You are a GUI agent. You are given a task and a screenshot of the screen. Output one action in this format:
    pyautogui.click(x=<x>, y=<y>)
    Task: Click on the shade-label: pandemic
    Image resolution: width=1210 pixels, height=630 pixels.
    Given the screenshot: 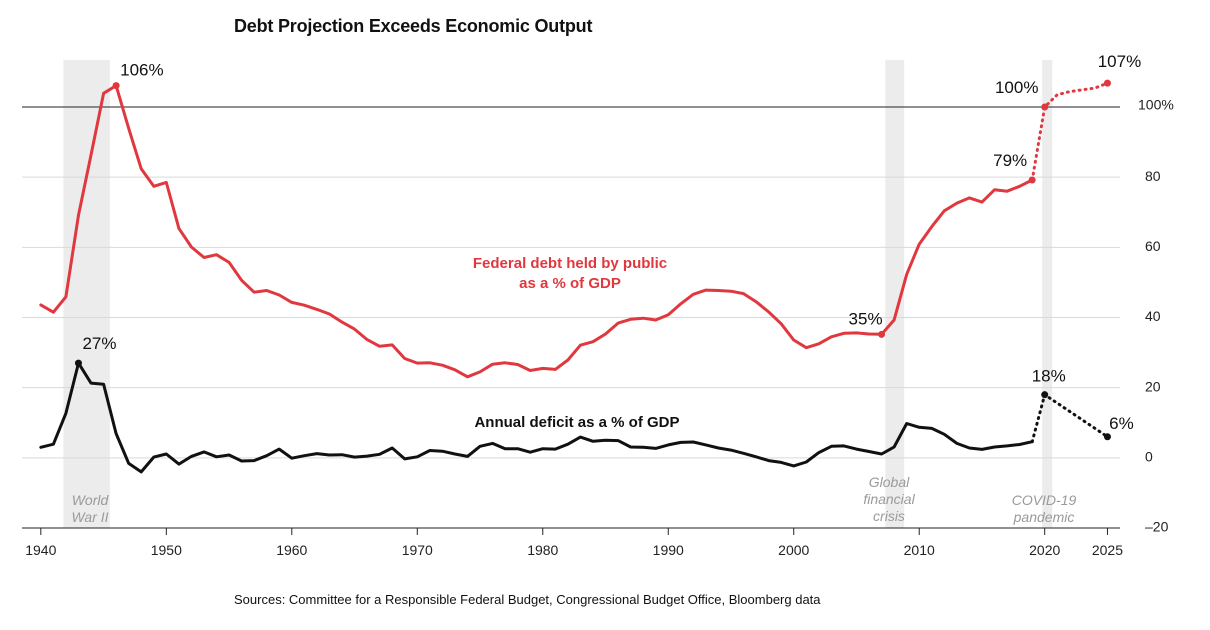 What is the action you would take?
    pyautogui.click(x=1044, y=517)
    